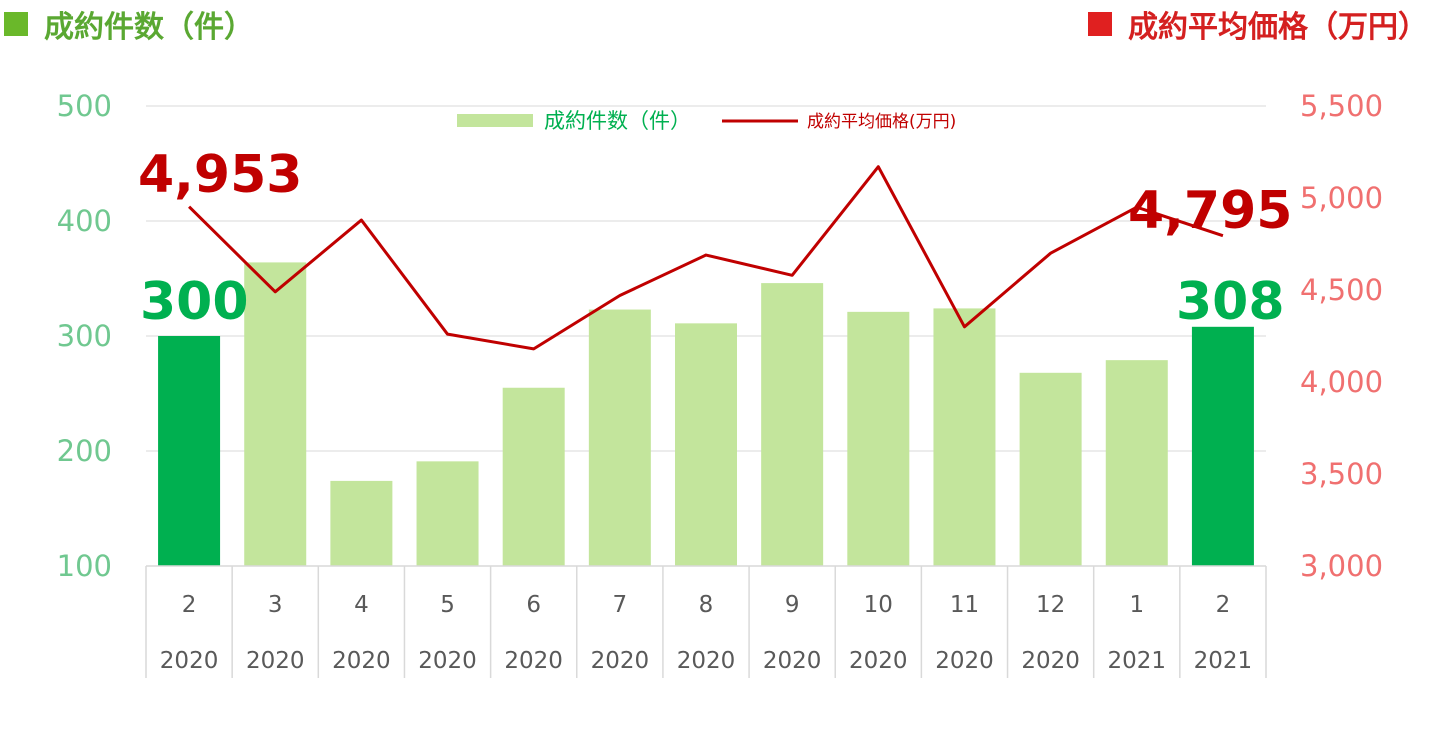  What do you see at coordinates (1341, 198) in the screenshot?
I see `right-tick-label: 5,000` at bounding box center [1341, 198].